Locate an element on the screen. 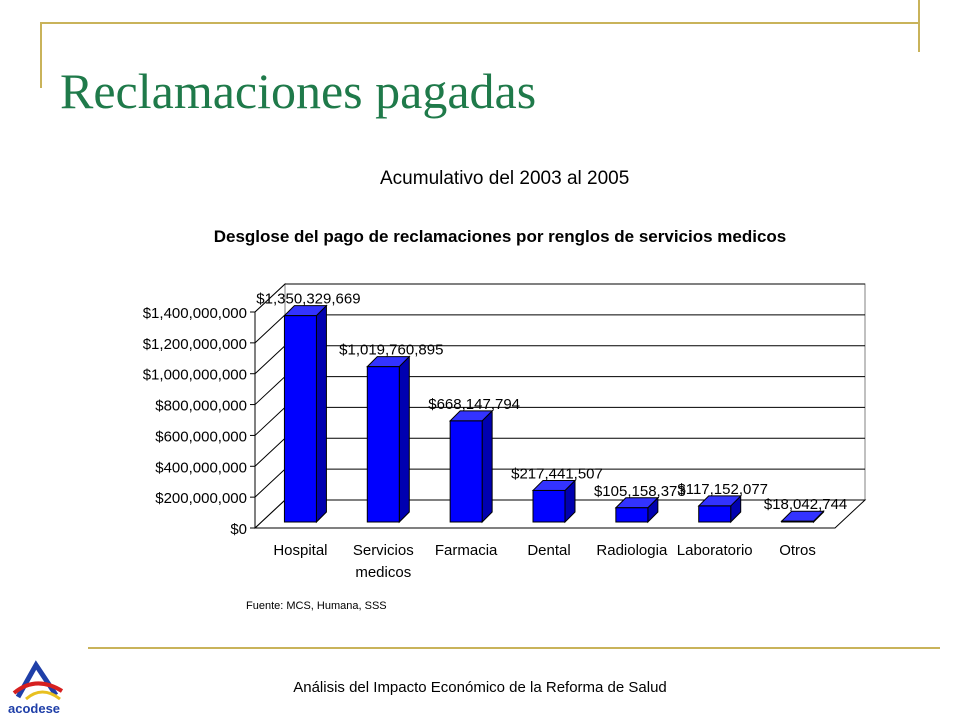 The height and width of the screenshot is (722, 960). x-tick-label: Farmacia is located at coordinates (466, 550).